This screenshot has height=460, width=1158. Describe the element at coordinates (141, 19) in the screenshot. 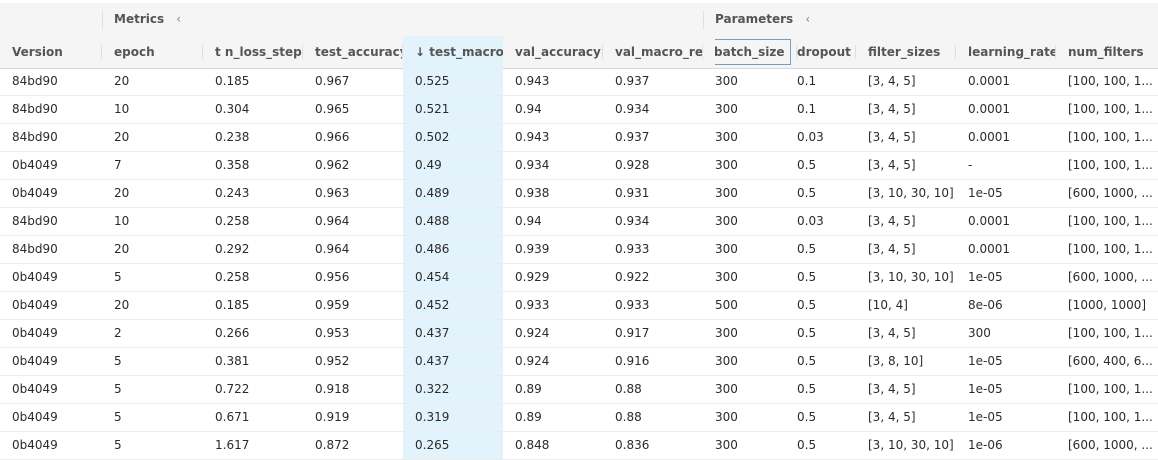

I see `metrics-group-header: Metrics ‹` at that location.